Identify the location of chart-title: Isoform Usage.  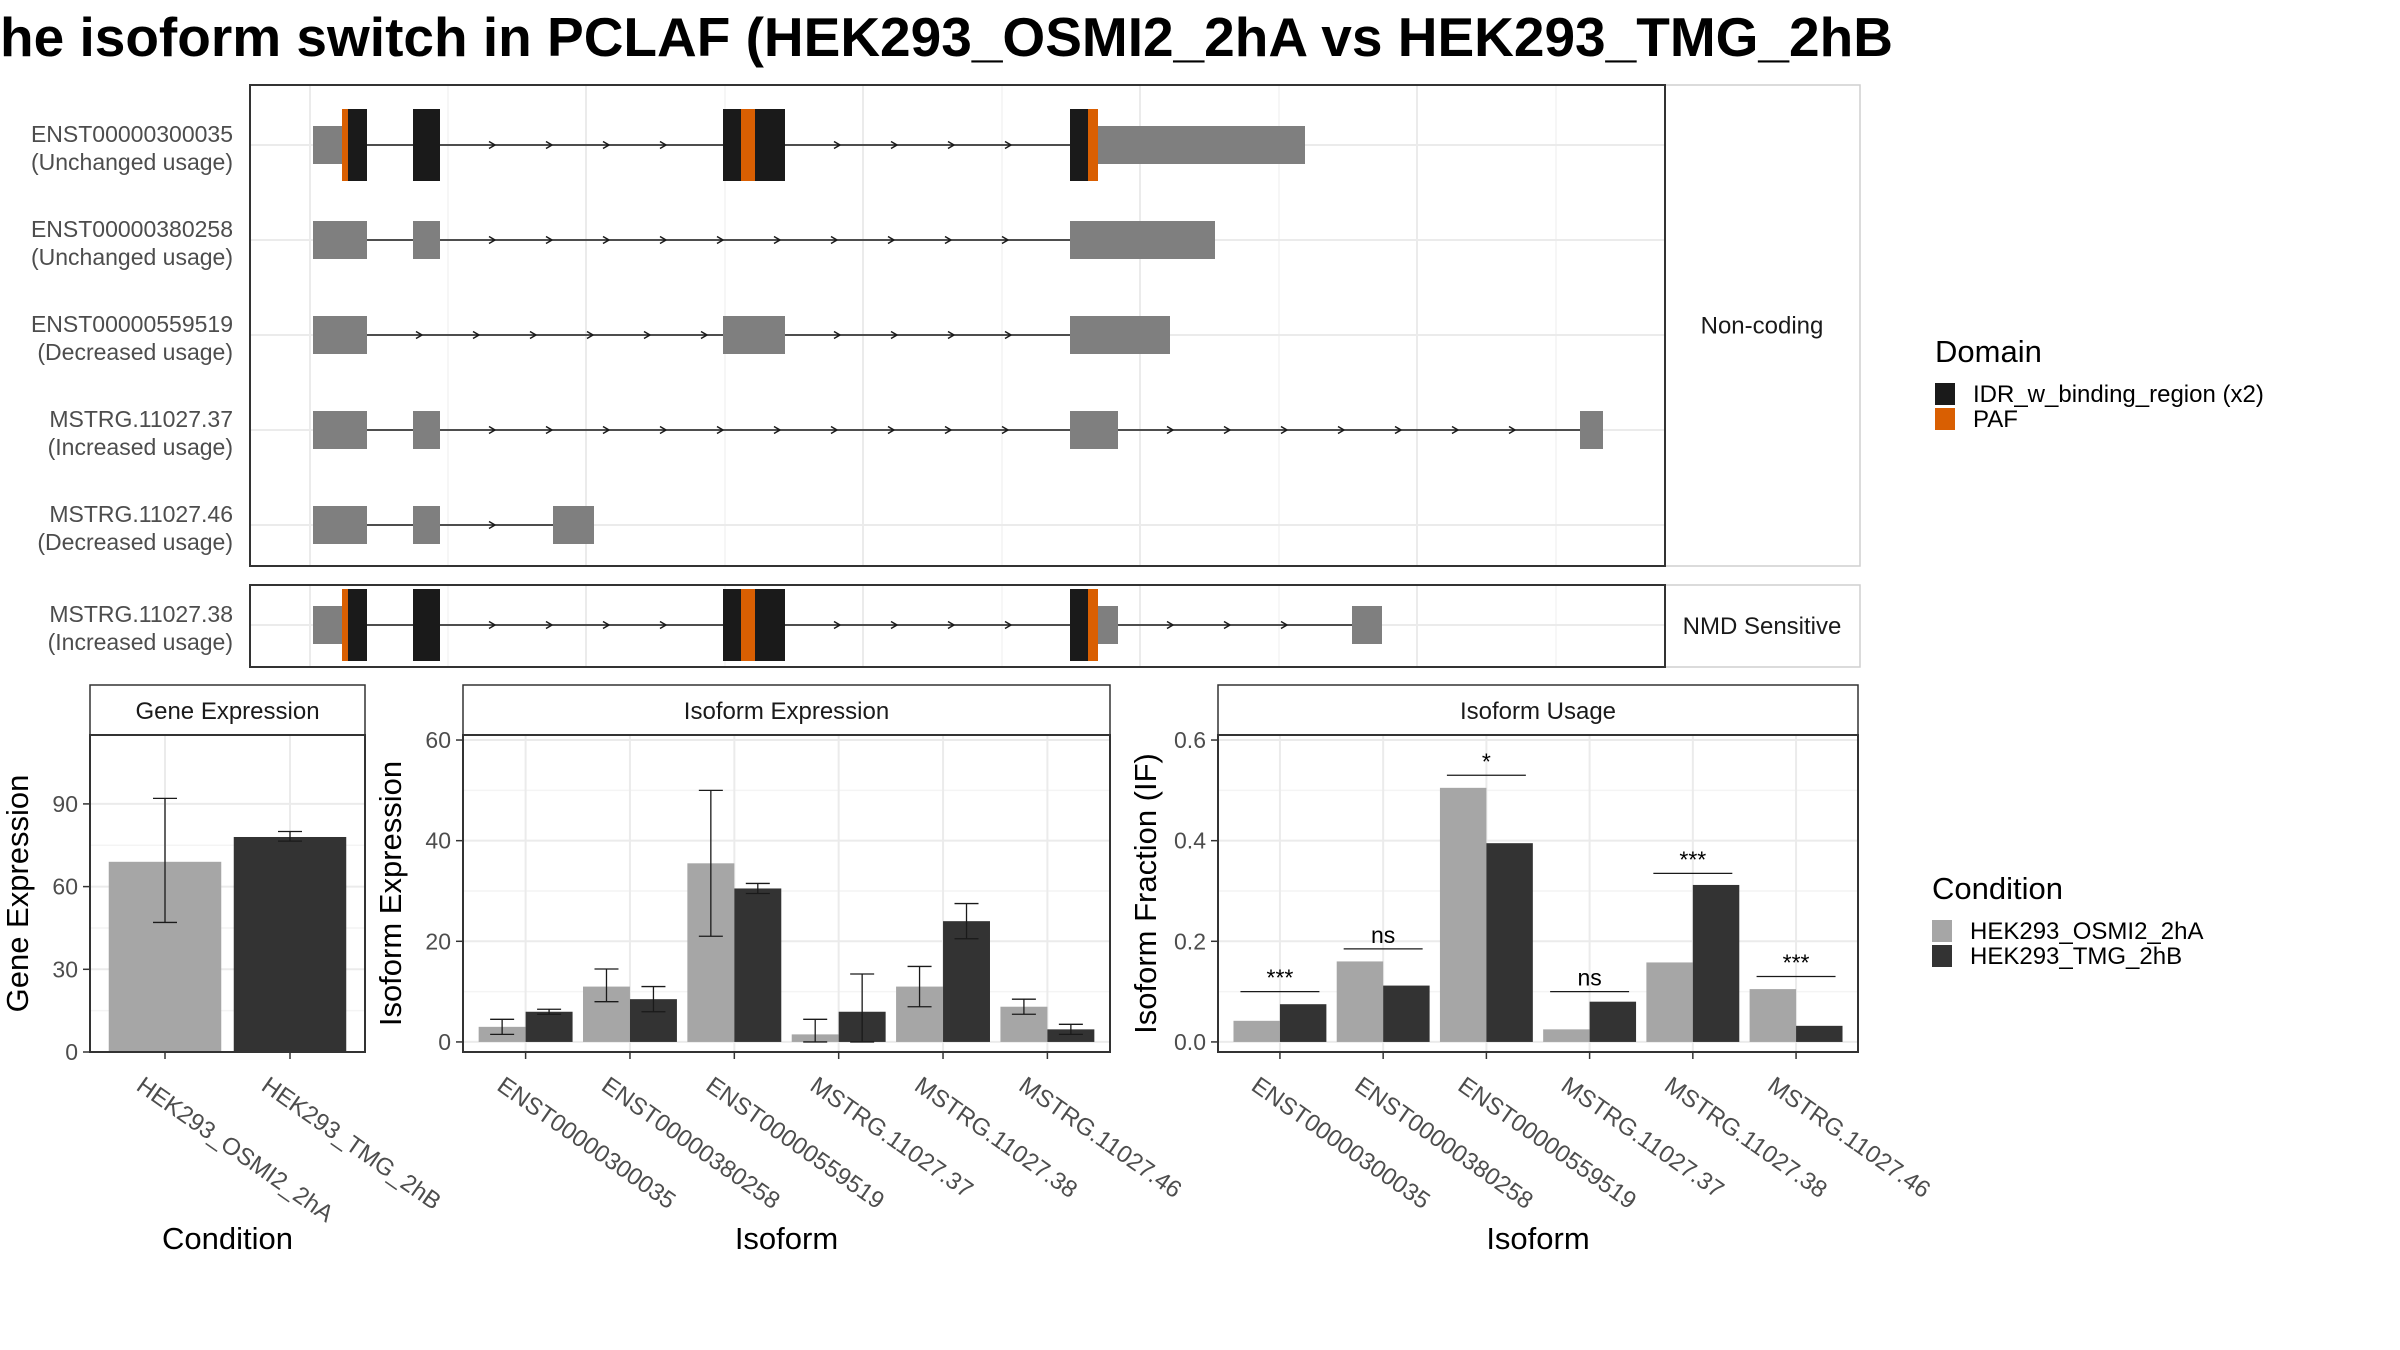
(1538, 711).